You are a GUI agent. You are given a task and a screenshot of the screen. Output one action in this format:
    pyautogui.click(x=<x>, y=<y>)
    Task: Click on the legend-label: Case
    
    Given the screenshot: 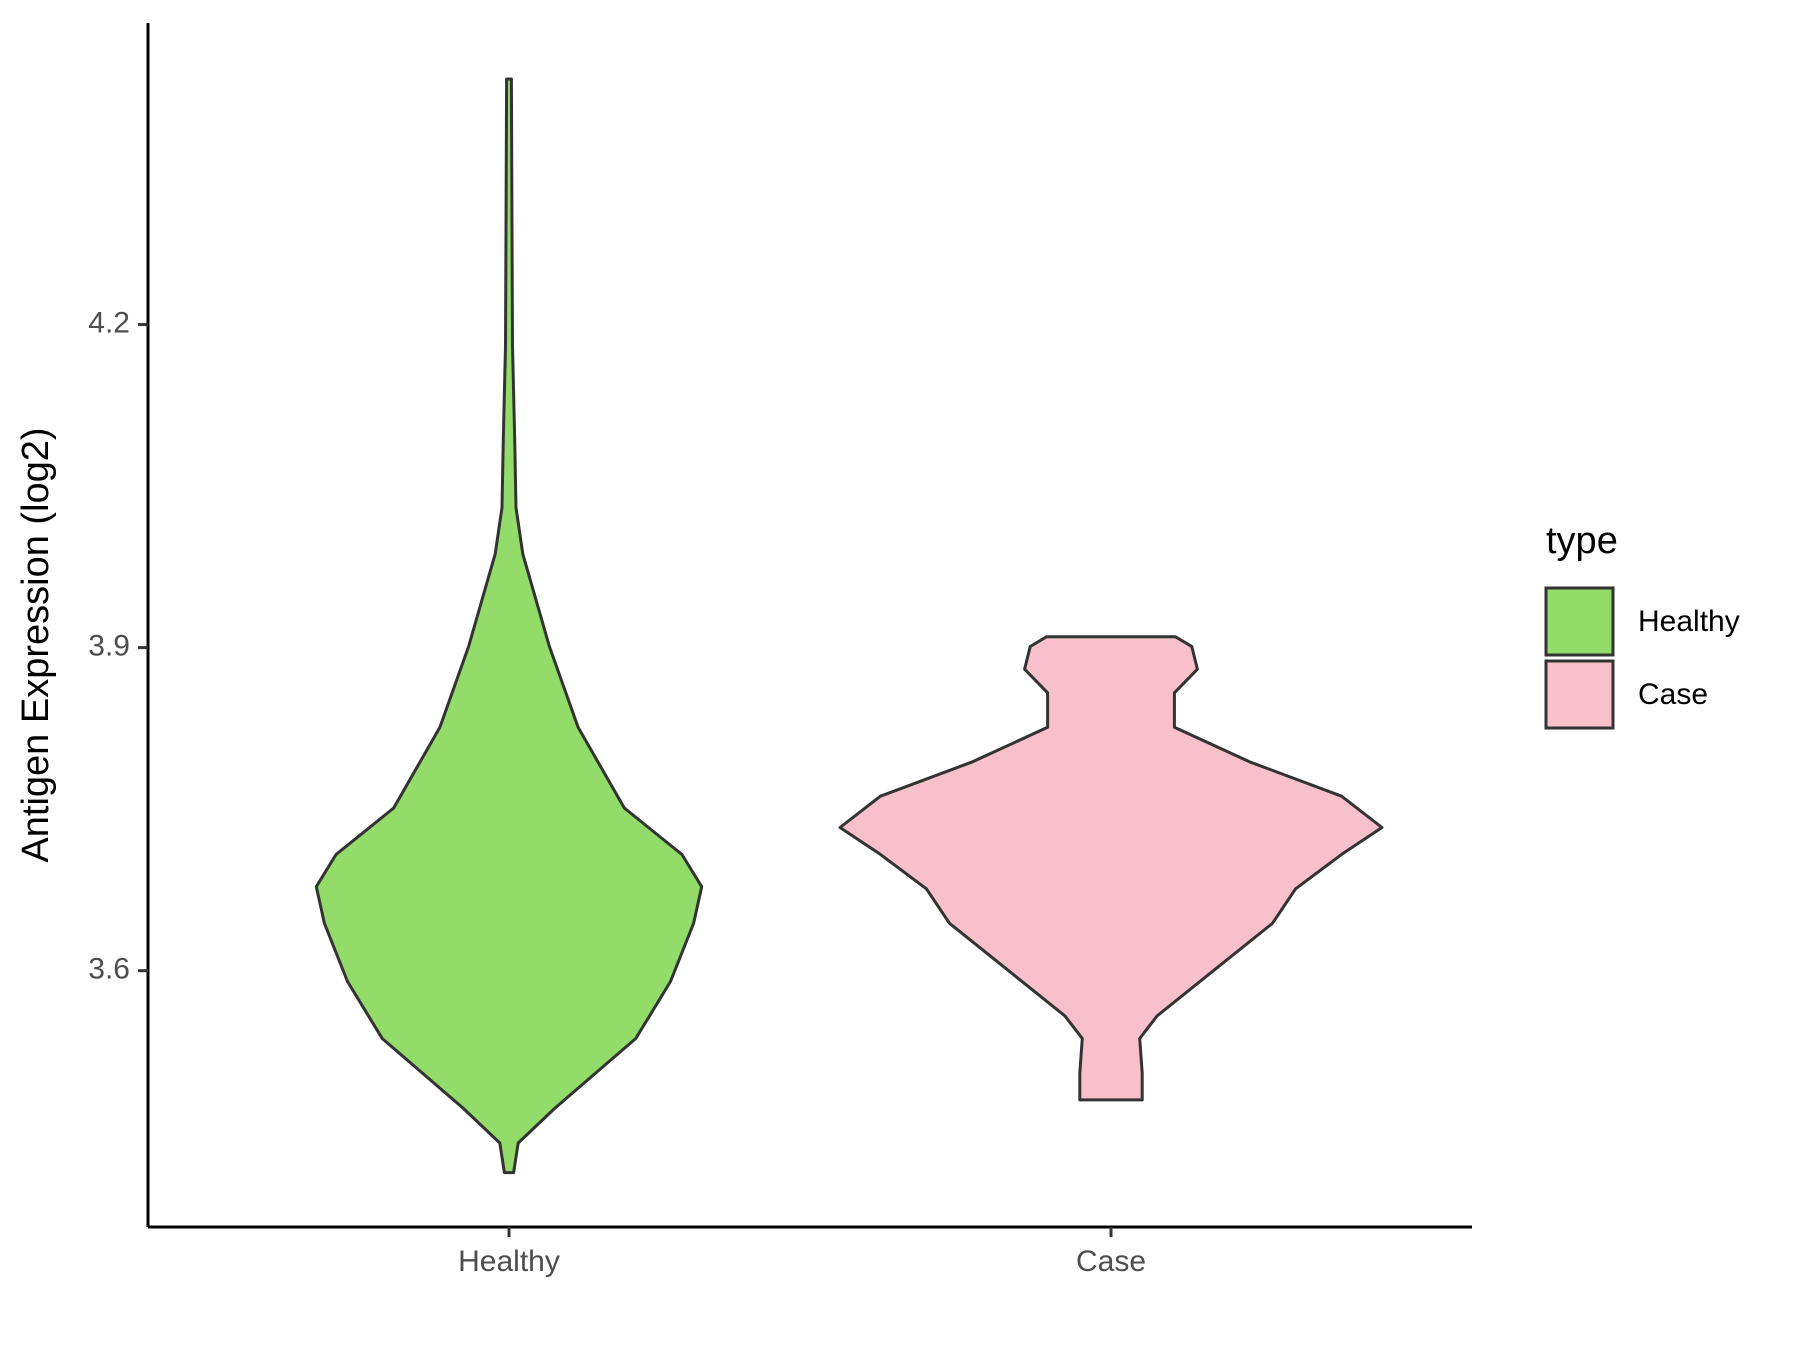 What is the action you would take?
    pyautogui.click(x=1673, y=694)
    